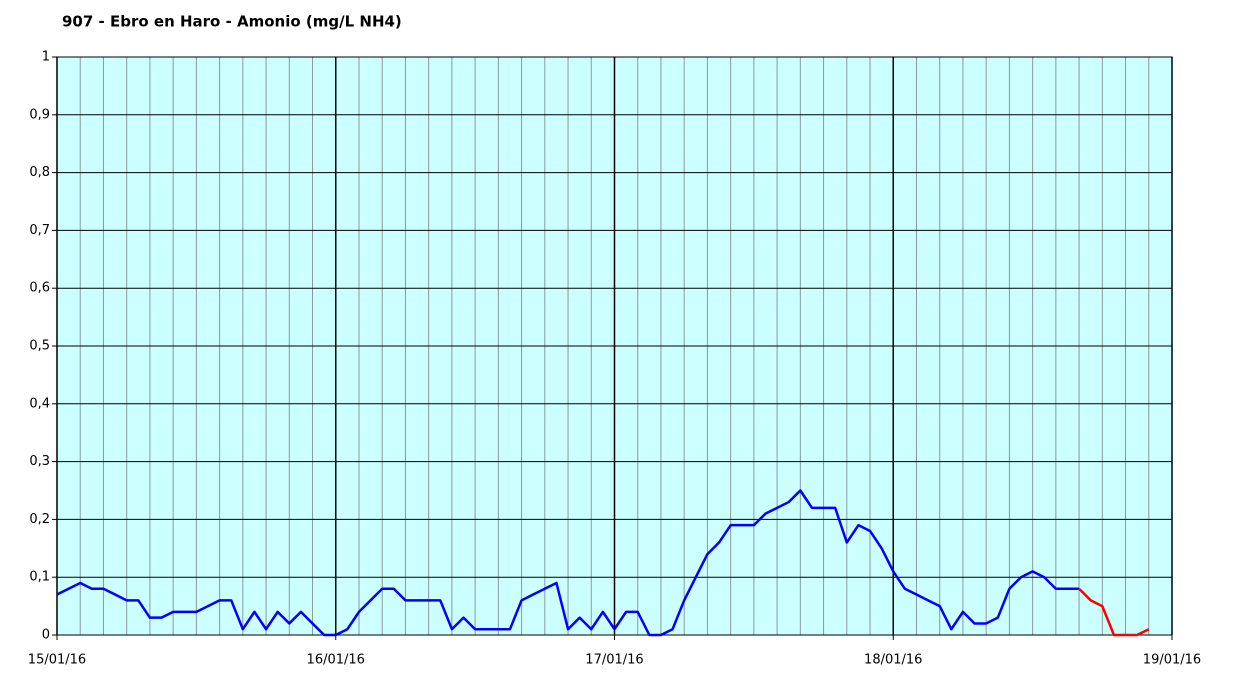  Describe the element at coordinates (46, 57) in the screenshot. I see `y-tick-label: 1` at that location.